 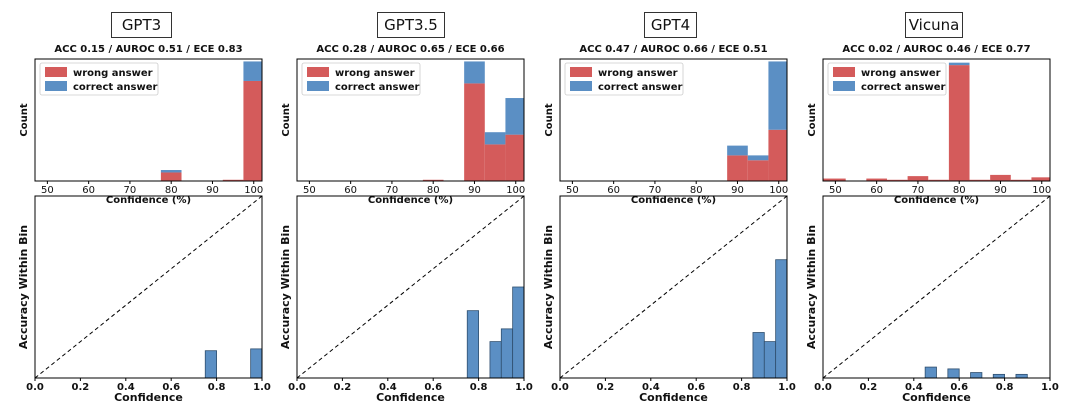 What do you see at coordinates (696, 387) in the screenshot?
I see `panel-3-rel-xtick-label-3: 0.6` at bounding box center [696, 387].